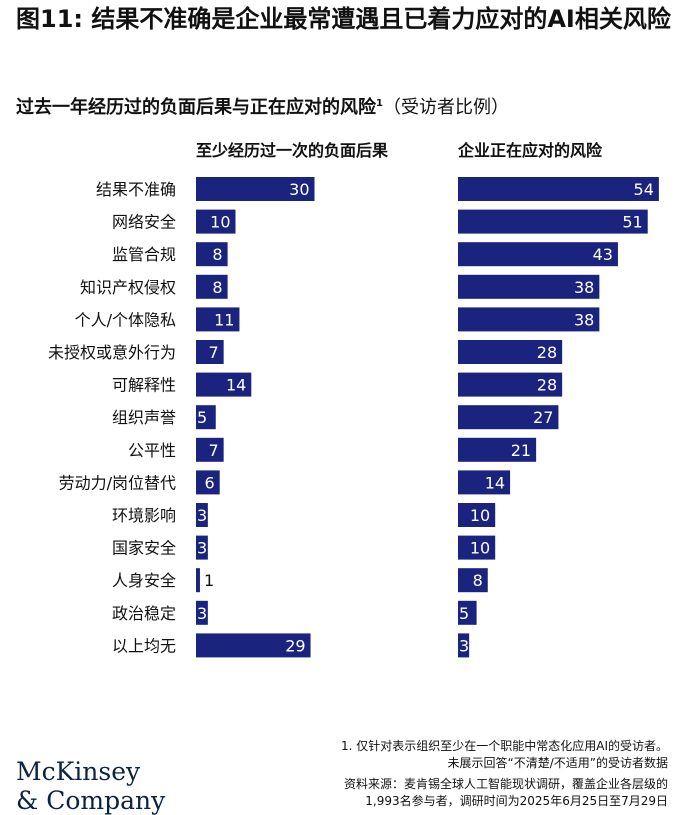 The height and width of the screenshot is (815, 690). I want to click on data-label-experienced: 29, so click(295, 645).